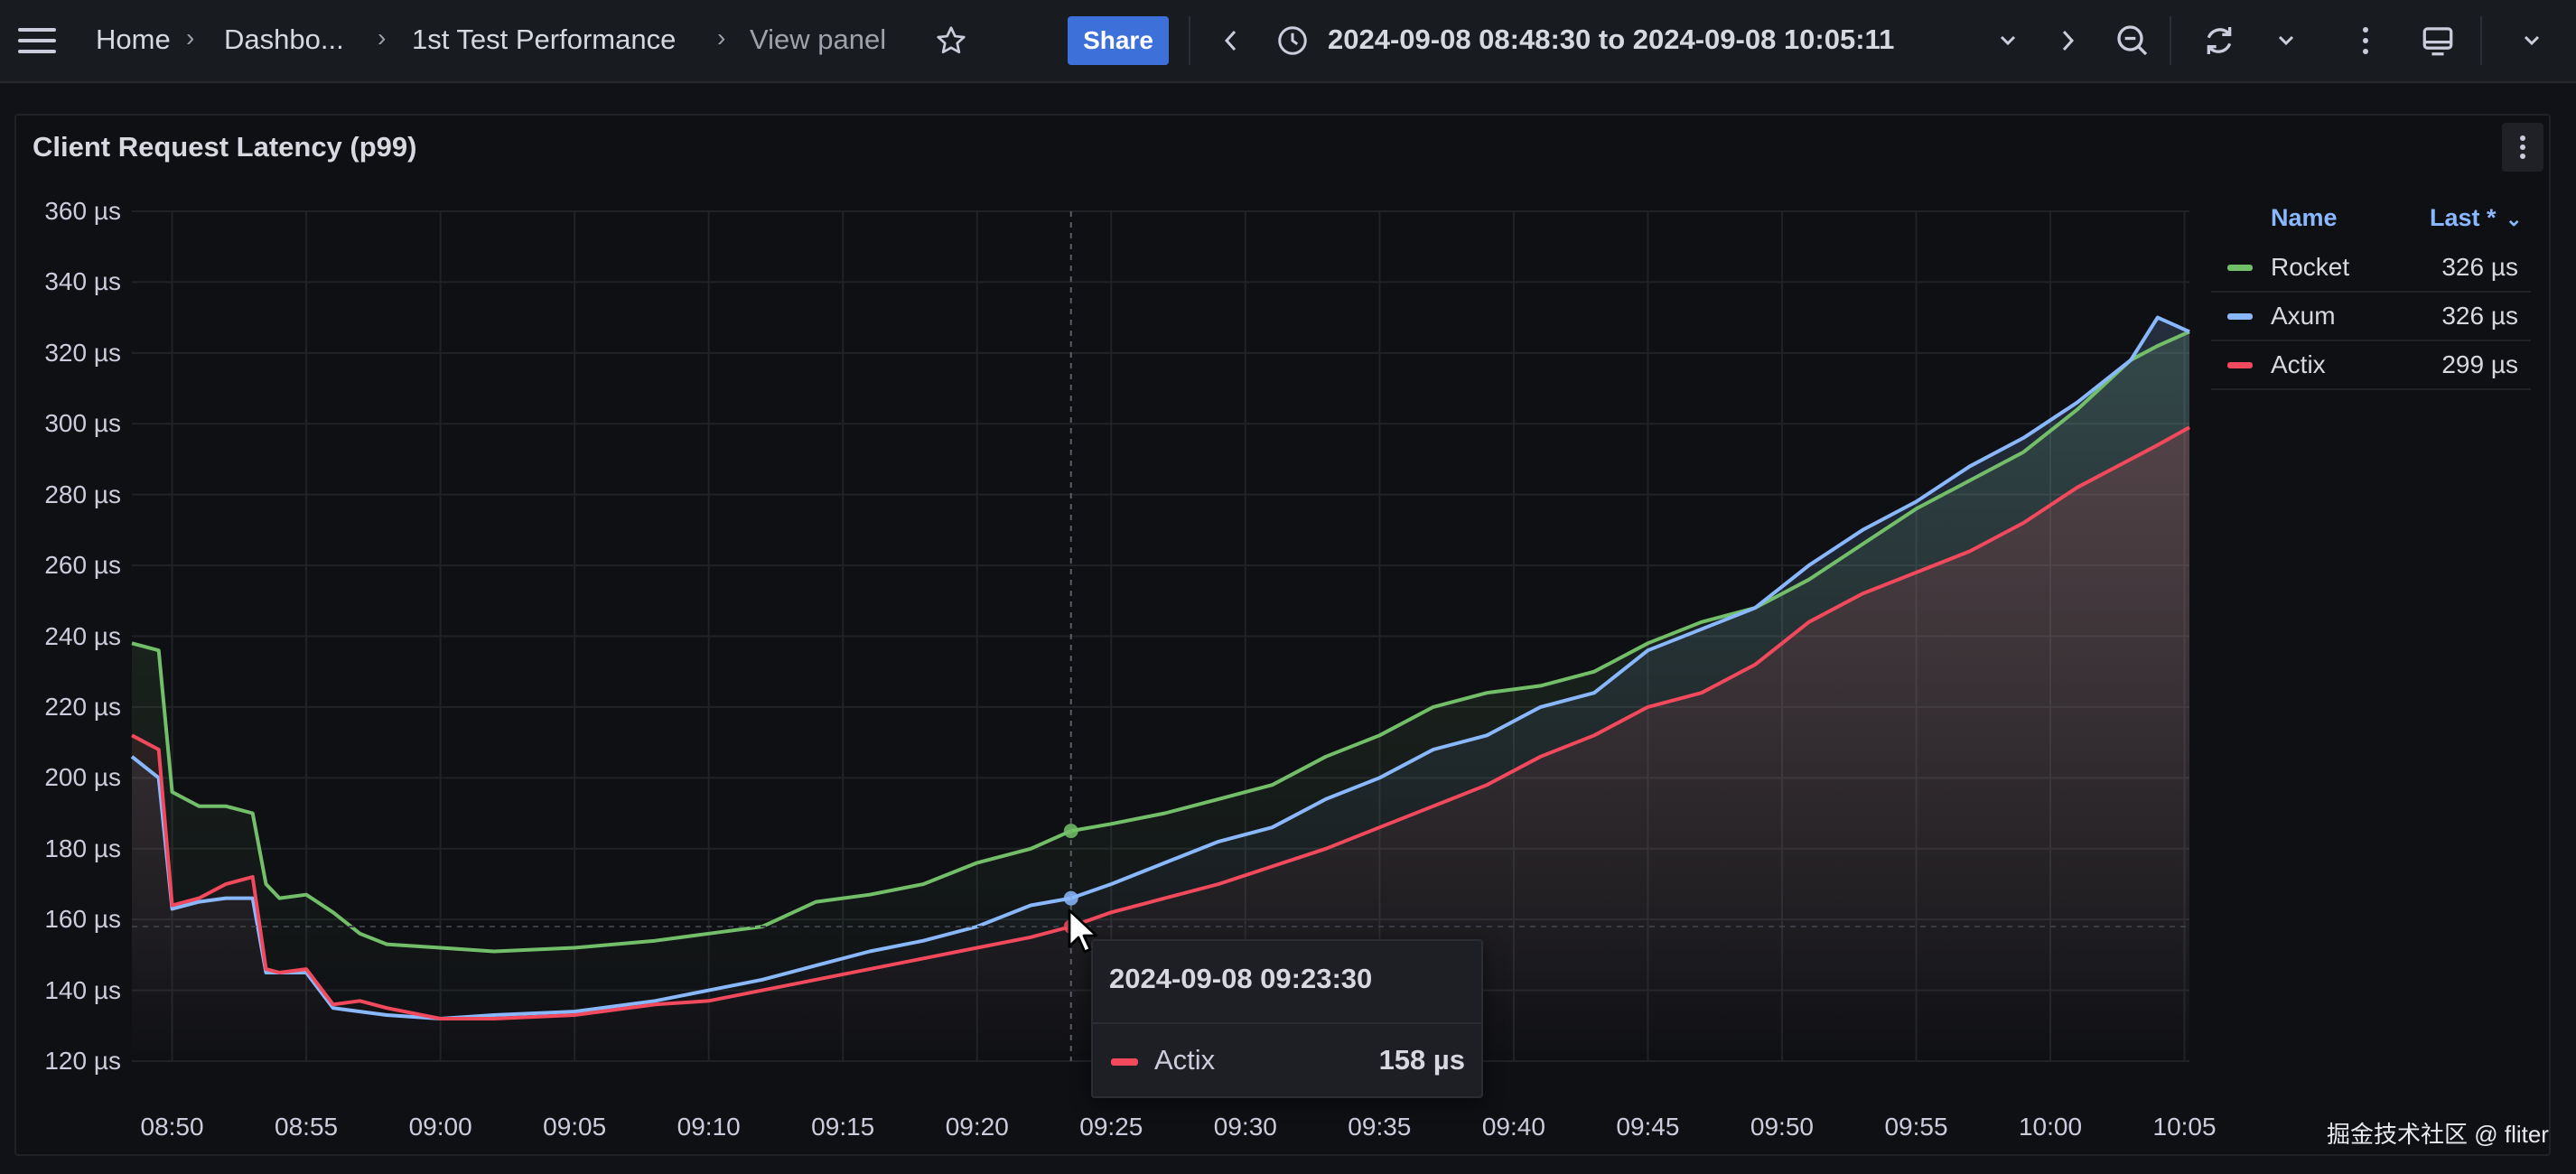 This screenshot has height=1174, width=2576. What do you see at coordinates (1185, 1060) in the screenshot?
I see `tooltip-series: Actix` at bounding box center [1185, 1060].